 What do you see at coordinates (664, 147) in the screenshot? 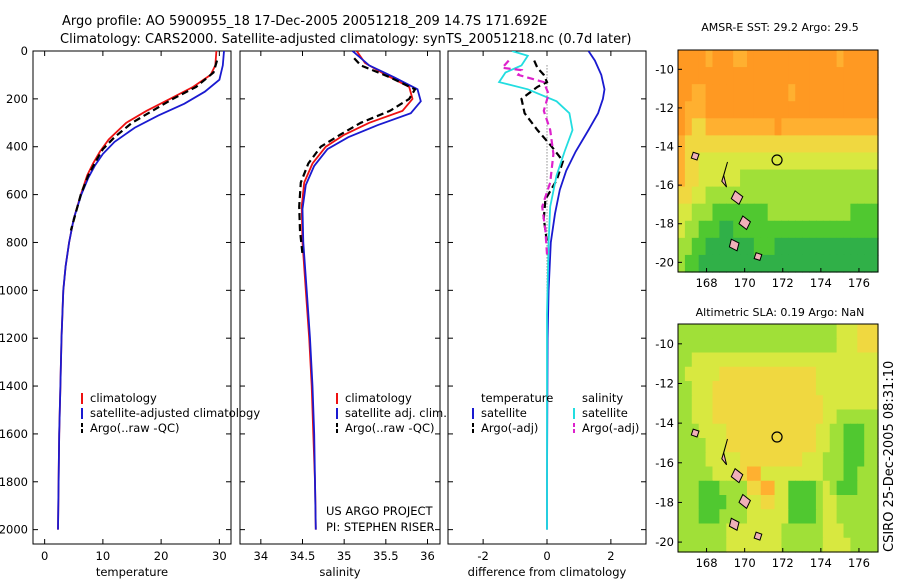
I see `lat-tick-label: -14` at bounding box center [664, 147].